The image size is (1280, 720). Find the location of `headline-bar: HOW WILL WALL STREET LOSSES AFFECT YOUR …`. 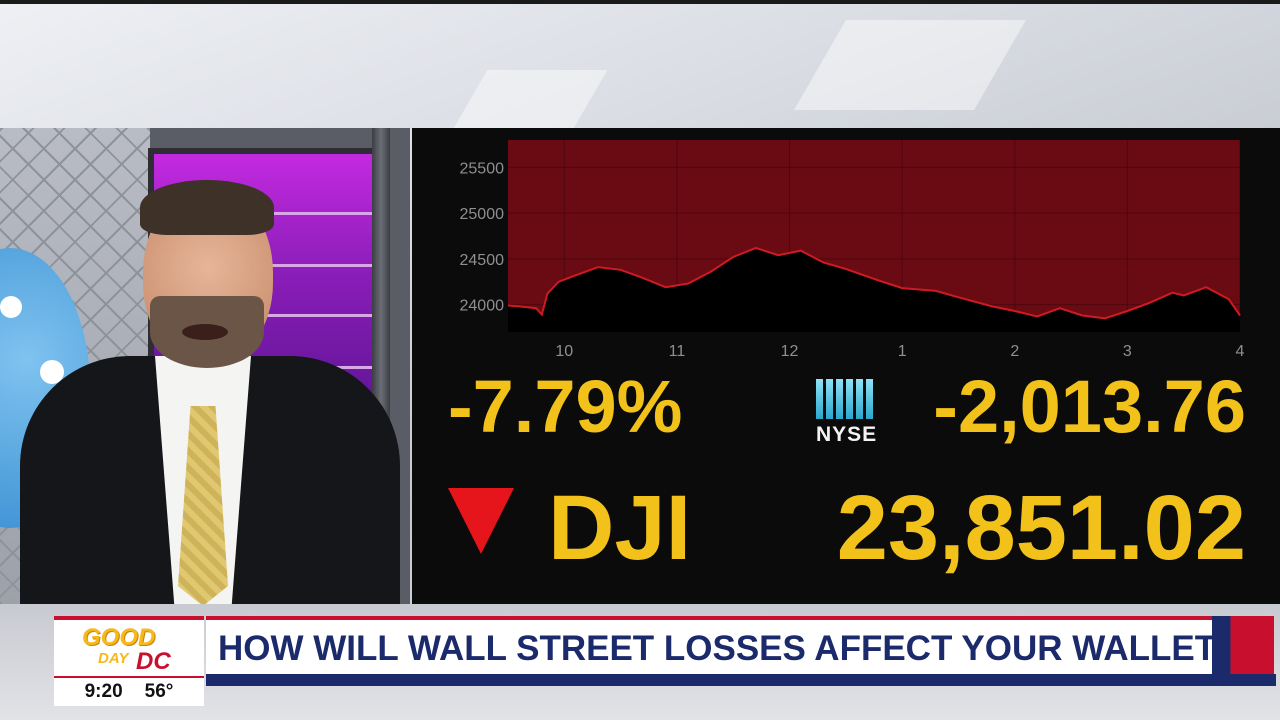

headline-bar: HOW WILL WALL STREET LOSSES AFFECT YOUR … is located at coordinates (722, 647).